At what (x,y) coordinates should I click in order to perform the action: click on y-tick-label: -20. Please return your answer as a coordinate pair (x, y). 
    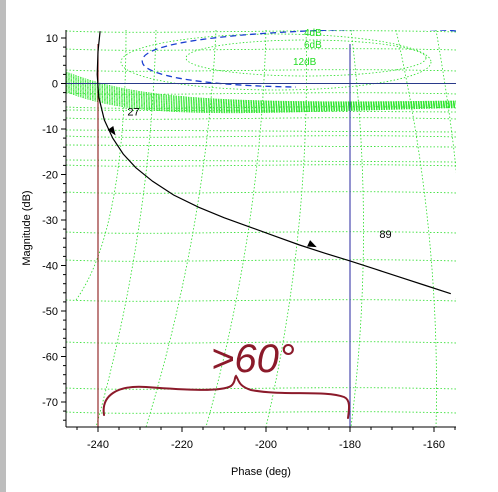
    Looking at the image, I should click on (50, 176).